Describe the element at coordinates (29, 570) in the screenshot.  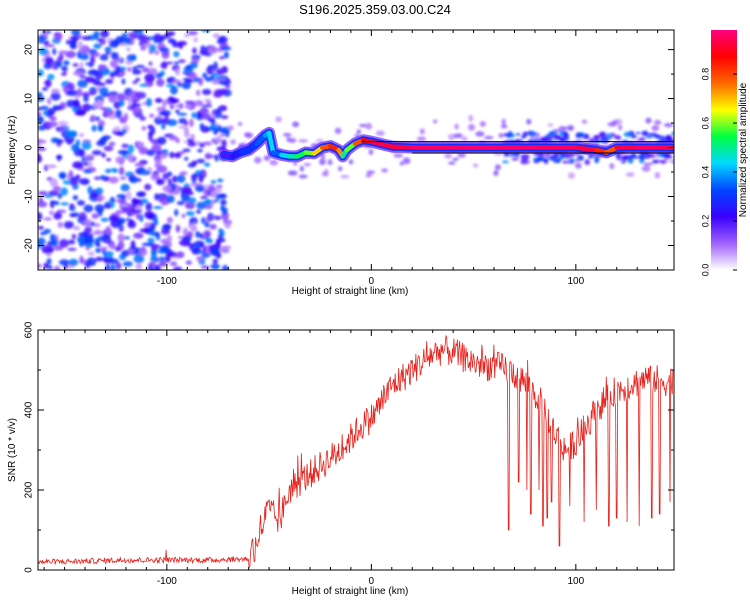
I see `bot-ytick-label: 0` at that location.